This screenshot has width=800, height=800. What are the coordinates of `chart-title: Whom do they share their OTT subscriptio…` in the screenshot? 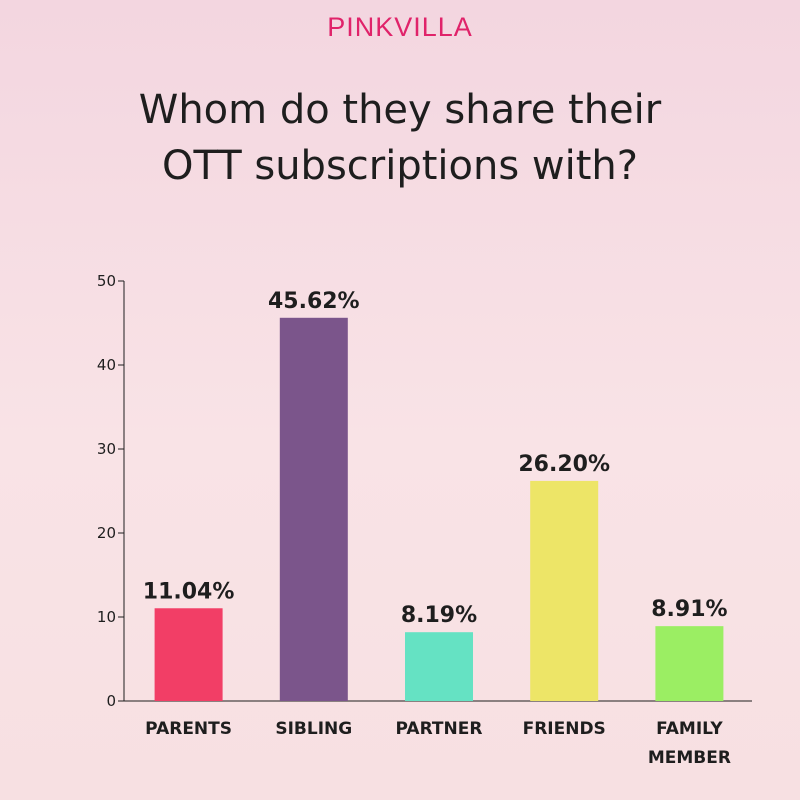 It's located at (400, 138).